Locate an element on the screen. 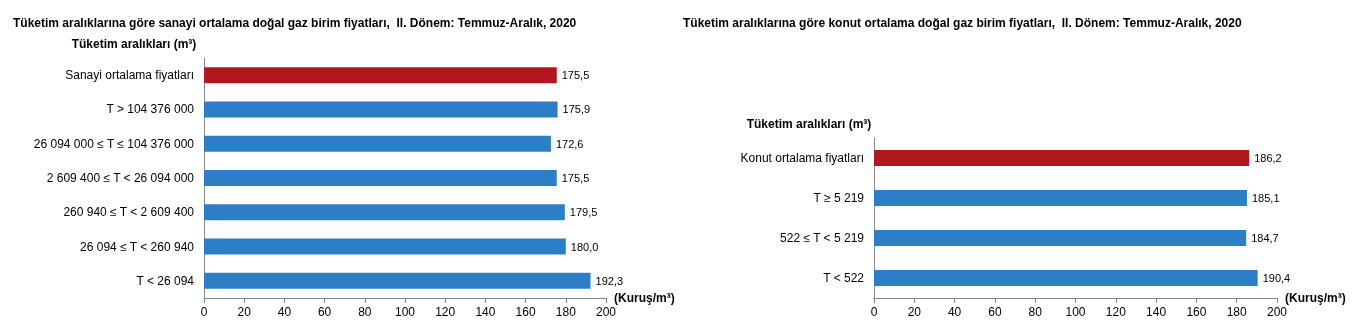  data-label: 179,5 is located at coordinates (583, 212).